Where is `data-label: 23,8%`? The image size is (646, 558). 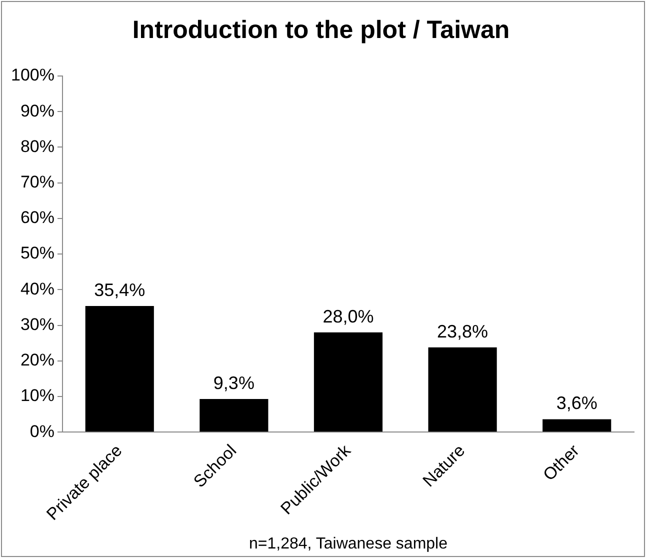 data-label: 23,8% is located at coordinates (462, 331).